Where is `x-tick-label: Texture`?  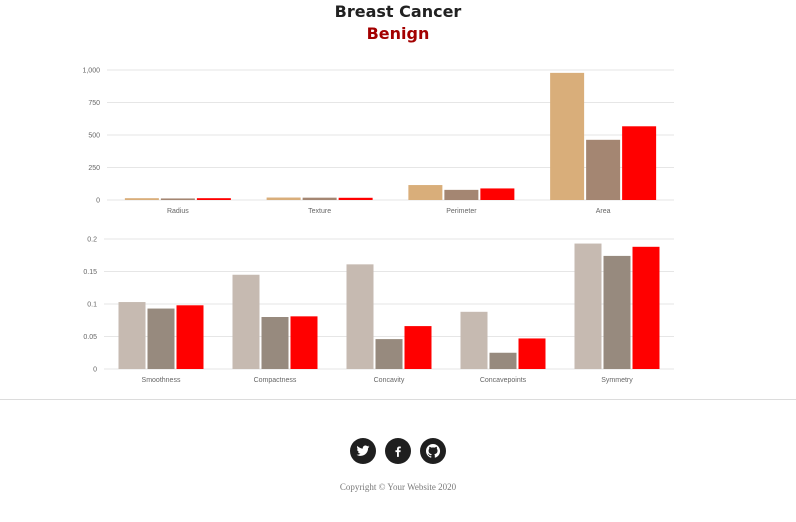 x-tick-label: Texture is located at coordinates (319, 211).